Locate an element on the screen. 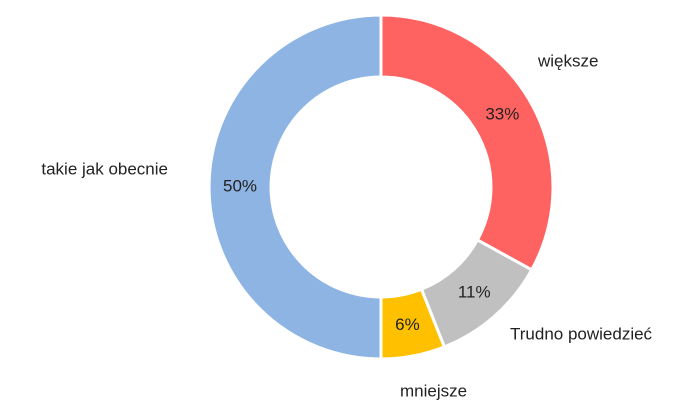 The image size is (694, 403). data-label: 50% is located at coordinates (240, 185).